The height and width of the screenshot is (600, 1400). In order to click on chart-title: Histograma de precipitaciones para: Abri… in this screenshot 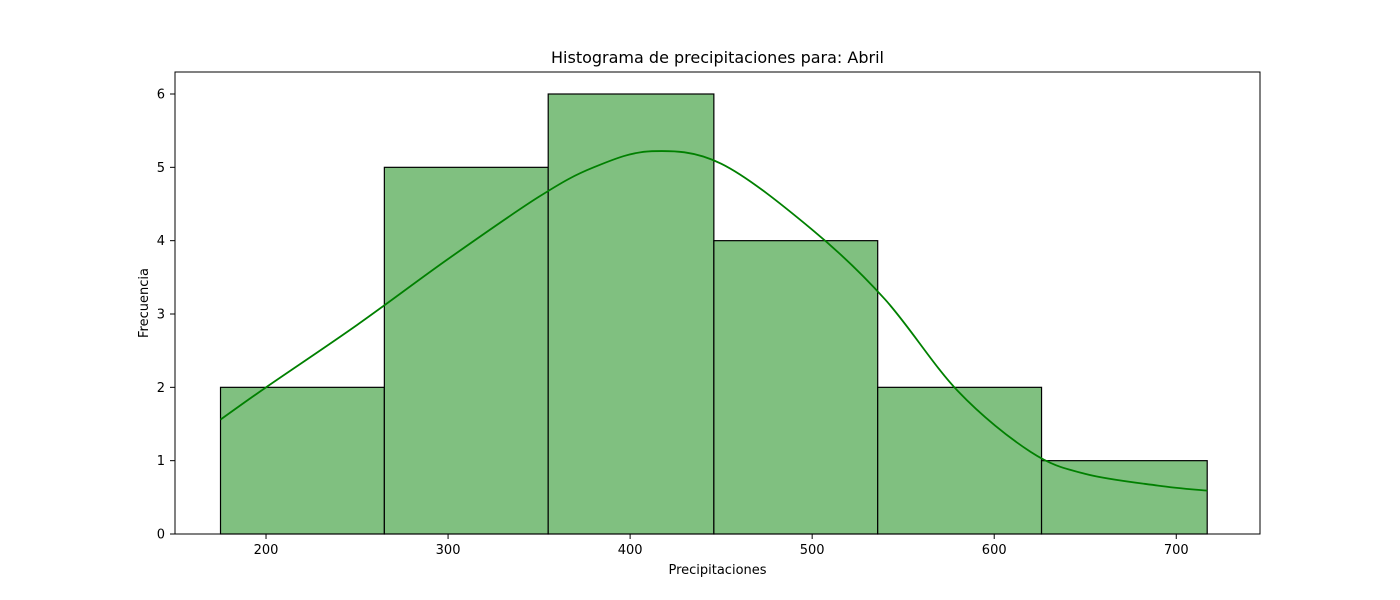, I will do `click(717, 57)`.